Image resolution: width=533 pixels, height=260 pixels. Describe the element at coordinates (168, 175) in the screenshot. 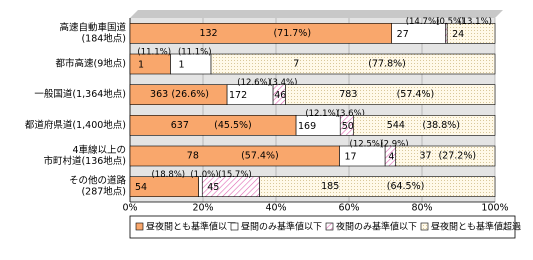

I see `value-label: (18.8%)` at that location.